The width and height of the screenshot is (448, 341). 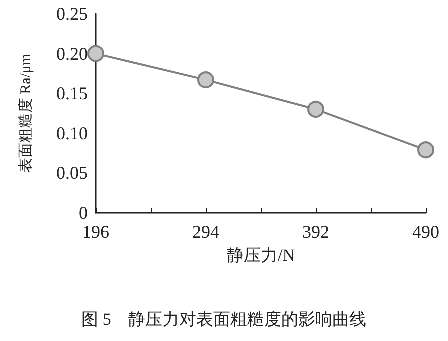 I want to click on x-tick-label: 490, so click(x=426, y=232).